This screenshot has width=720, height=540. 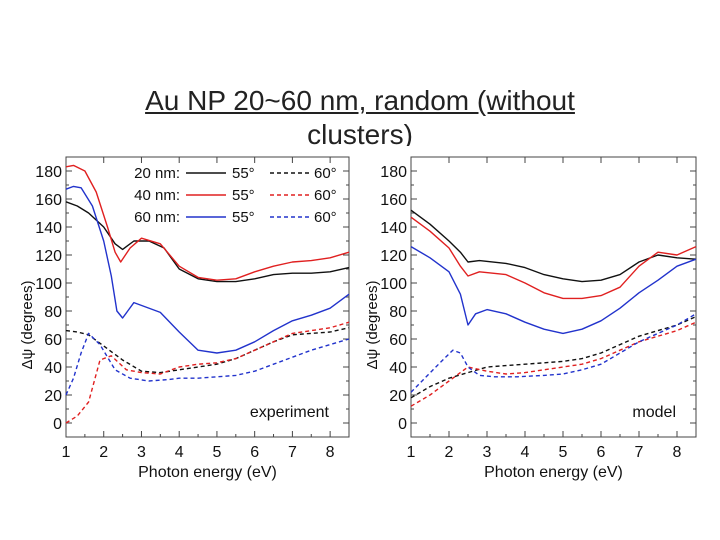 I want to click on panel-annotation: experiment, so click(x=290, y=412).